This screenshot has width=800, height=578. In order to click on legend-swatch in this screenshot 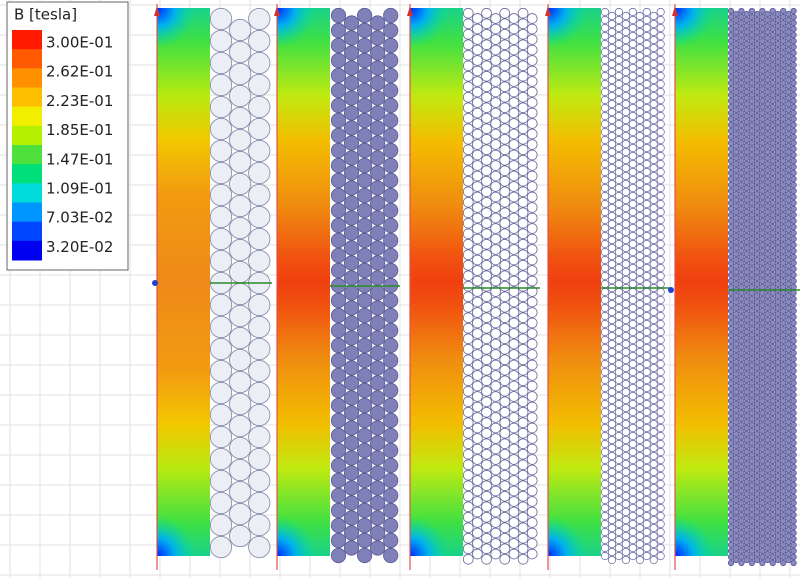, I will do `click(27, 40)`.